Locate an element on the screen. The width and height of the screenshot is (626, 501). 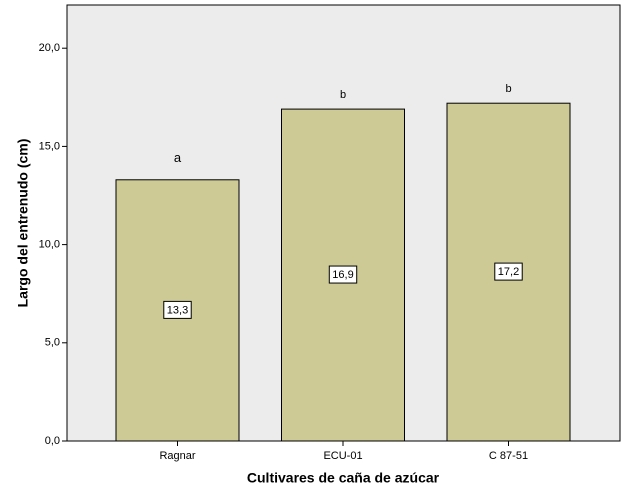
x-tick-label: C 87-51 is located at coordinates (508, 456).